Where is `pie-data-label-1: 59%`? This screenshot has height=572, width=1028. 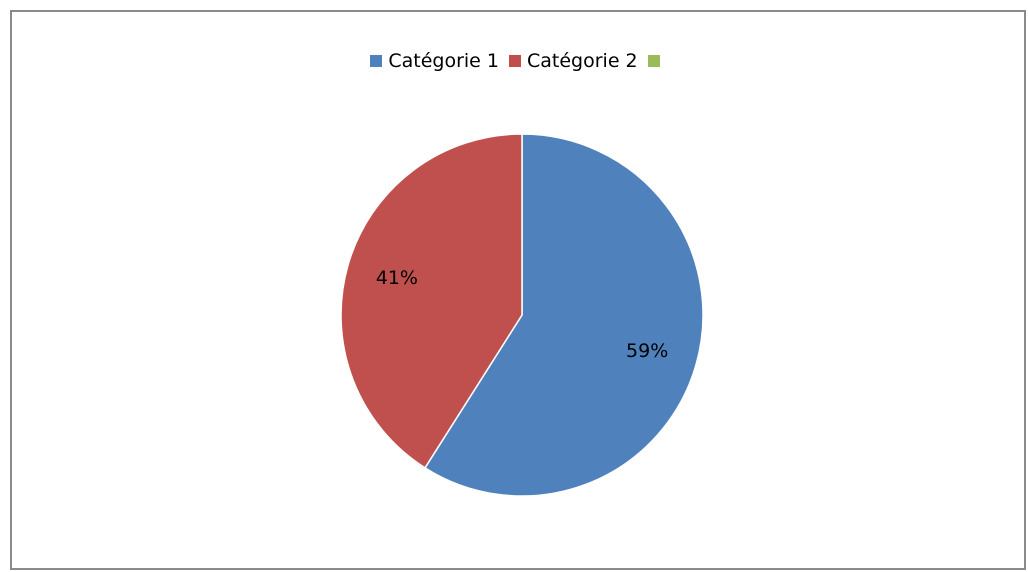 pie-data-label-1: 59% is located at coordinates (647, 351).